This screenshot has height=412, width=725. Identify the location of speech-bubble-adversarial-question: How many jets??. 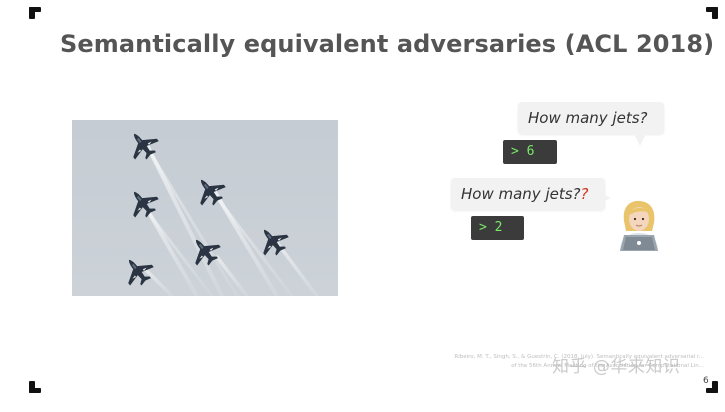
(531, 194).